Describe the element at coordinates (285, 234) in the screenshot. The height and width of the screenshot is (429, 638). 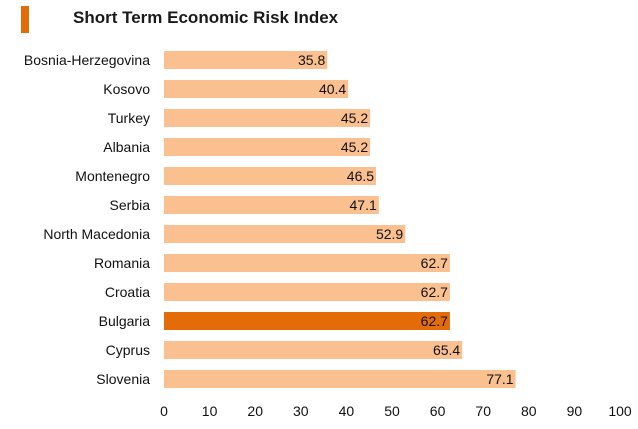
I see `bar-north-macedonia` at that location.